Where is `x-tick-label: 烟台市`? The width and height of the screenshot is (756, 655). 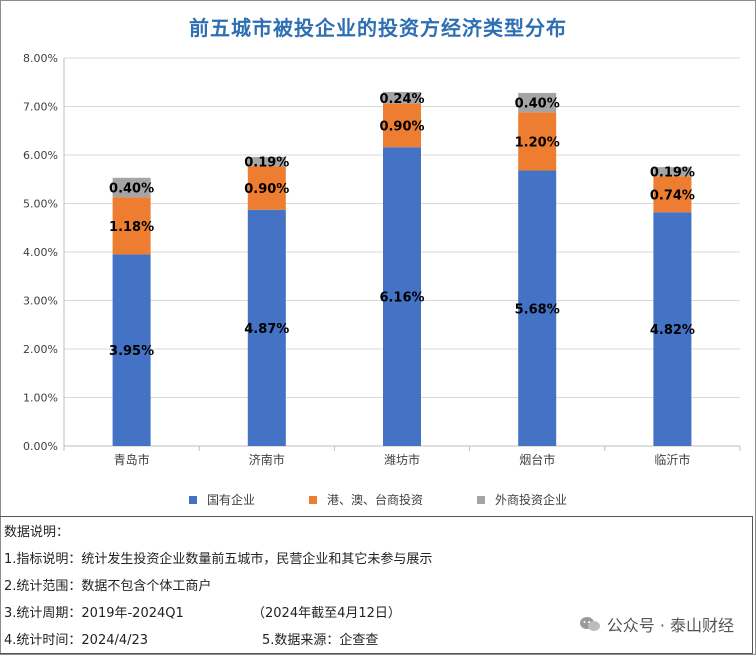 x-tick-label: 烟台市 is located at coordinates (537, 459).